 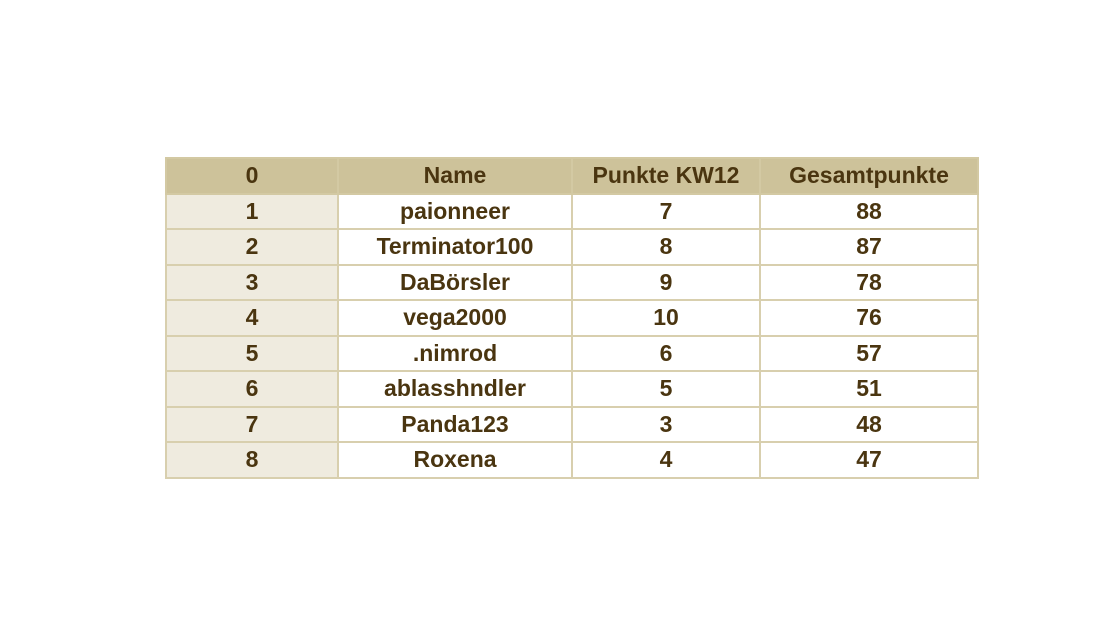 I want to click on cell-rank: 6, so click(x=252, y=389).